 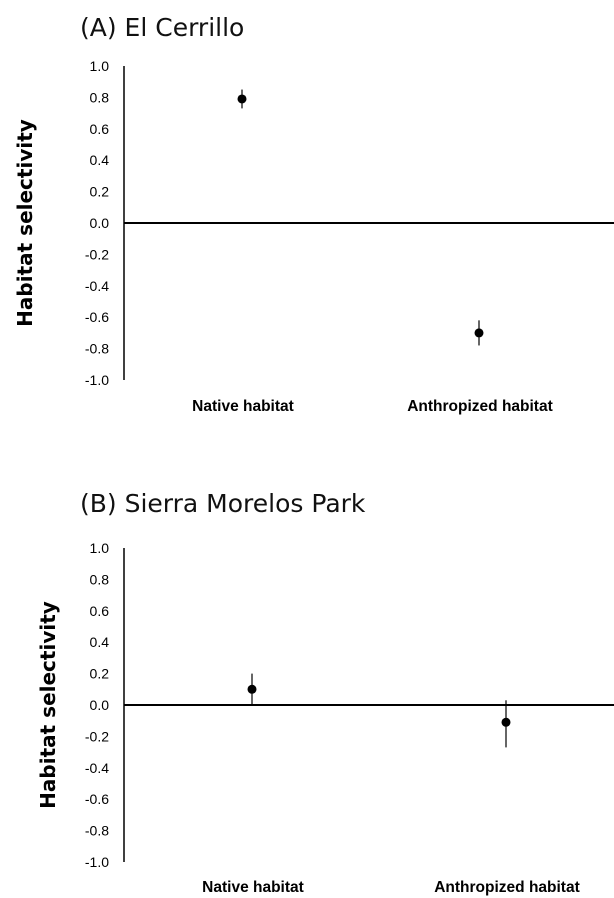 What do you see at coordinates (162, 27) in the screenshot?
I see `chart-title: (A) El Cerrillo` at bounding box center [162, 27].